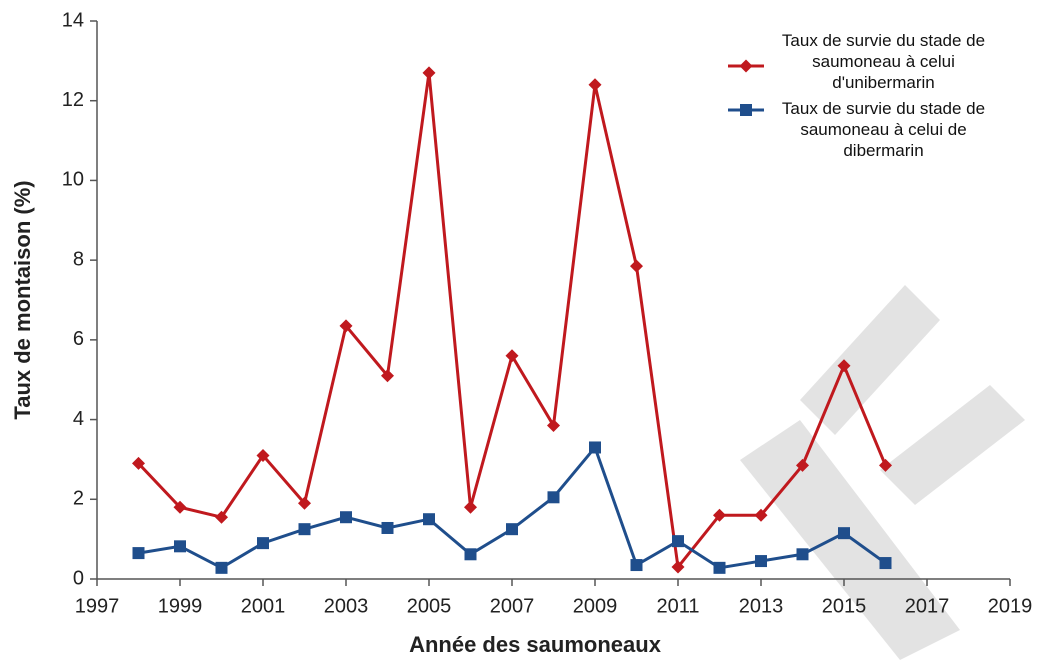  I want to click on x-tick-label: 2019, so click(1010, 606).